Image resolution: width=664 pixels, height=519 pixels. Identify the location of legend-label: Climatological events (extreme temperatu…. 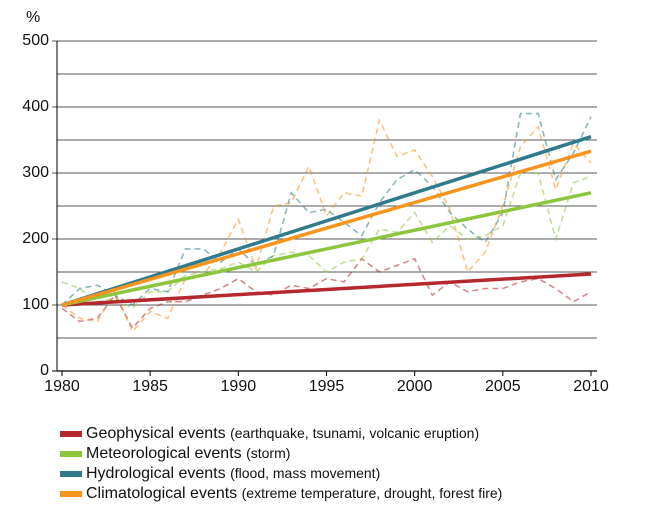
(294, 494).